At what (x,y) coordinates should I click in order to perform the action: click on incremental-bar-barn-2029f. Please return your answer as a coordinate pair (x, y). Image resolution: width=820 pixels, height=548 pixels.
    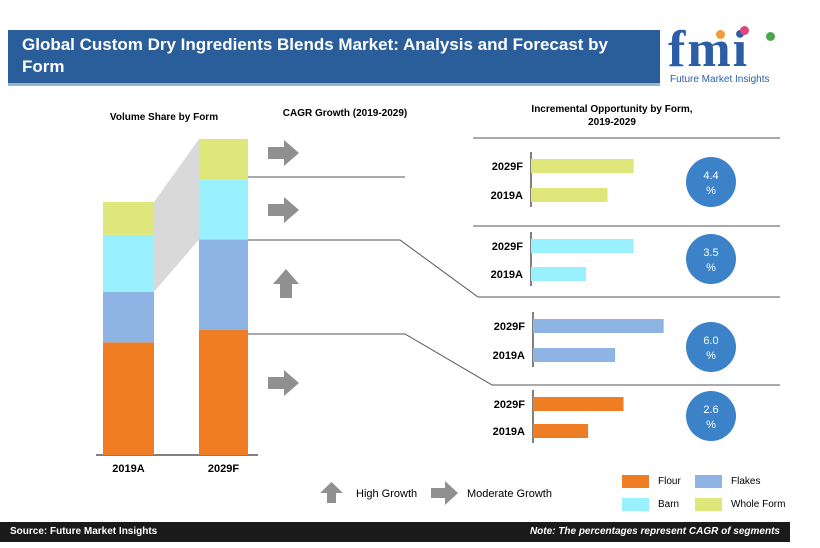
    Looking at the image, I should click on (582, 246).